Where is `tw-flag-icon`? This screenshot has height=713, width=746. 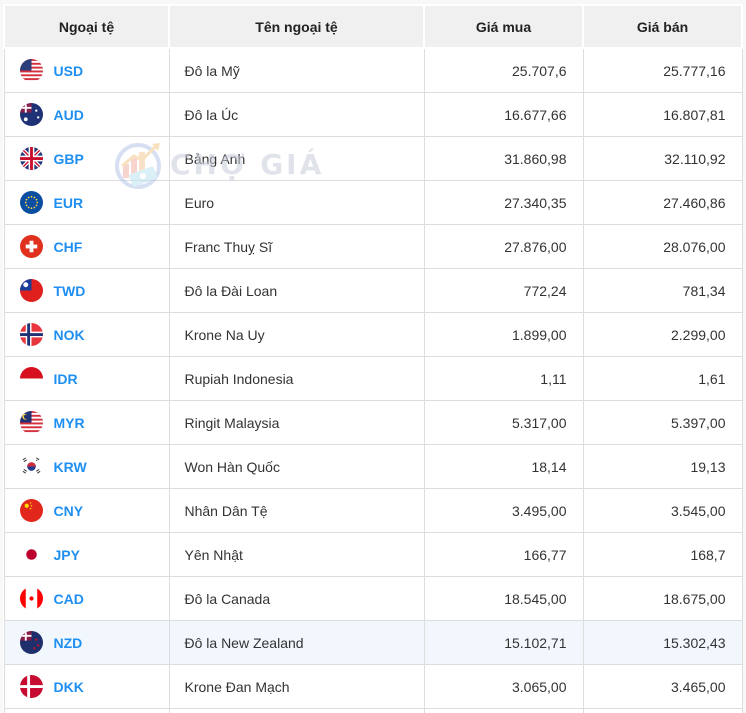 tw-flag-icon is located at coordinates (31, 290).